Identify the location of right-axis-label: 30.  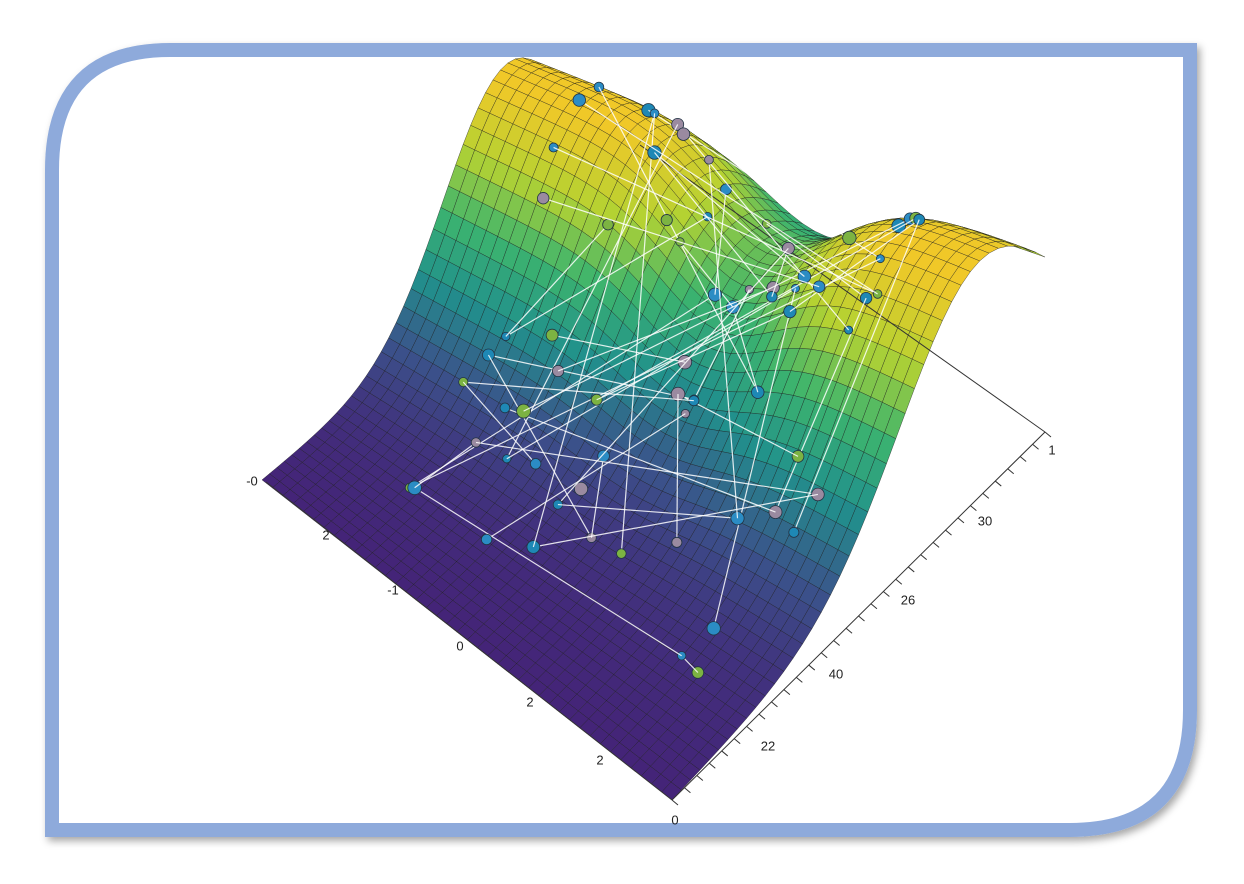
(985, 520).